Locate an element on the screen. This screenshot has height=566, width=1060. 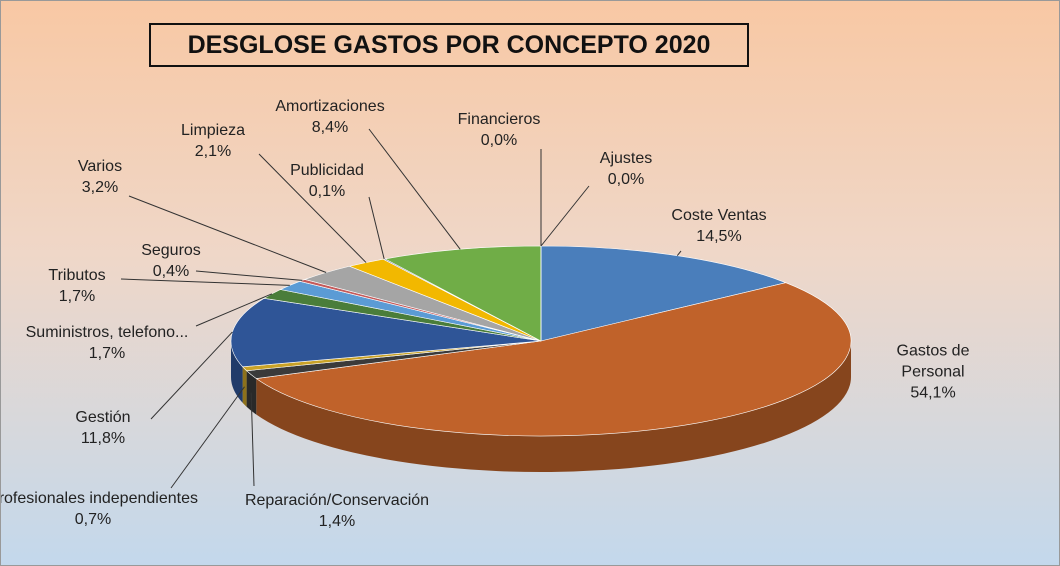
value-label: 1,4% is located at coordinates (337, 521).